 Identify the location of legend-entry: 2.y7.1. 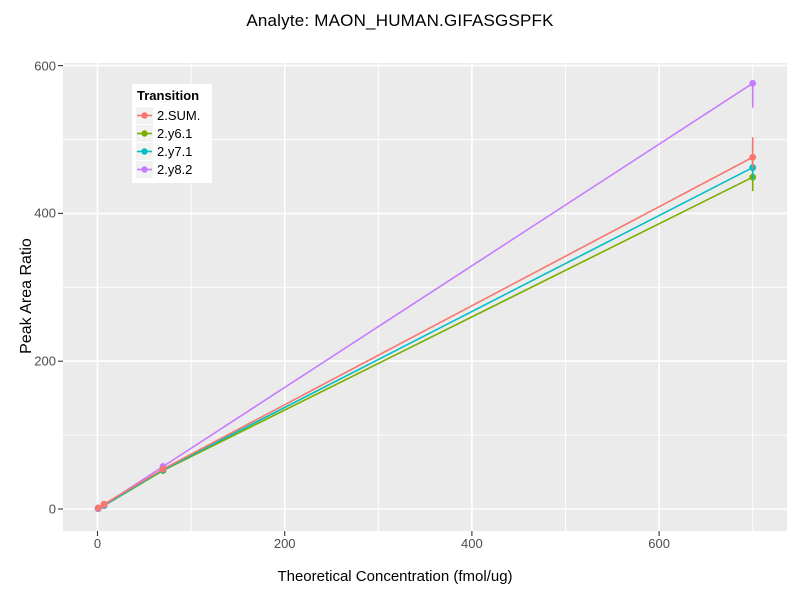
(172, 151).